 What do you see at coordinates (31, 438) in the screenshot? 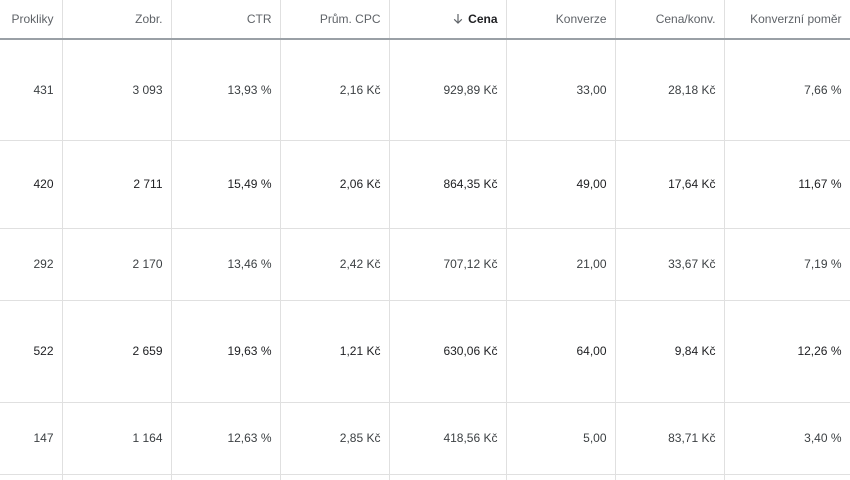
I see `cell-prokliky: 147` at bounding box center [31, 438].